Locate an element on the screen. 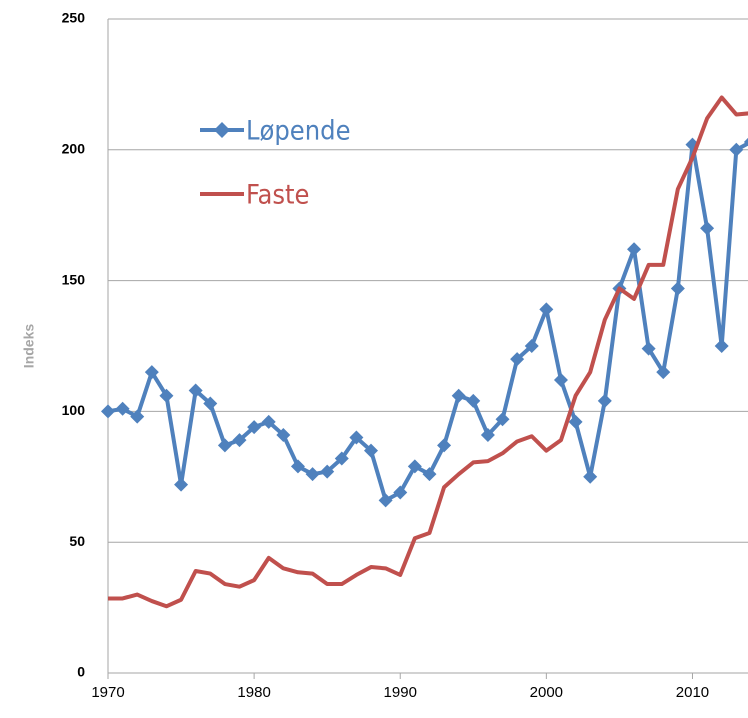 Image resolution: width=748 pixels, height=718 pixels. y-tick-label: 250 is located at coordinates (74, 18).